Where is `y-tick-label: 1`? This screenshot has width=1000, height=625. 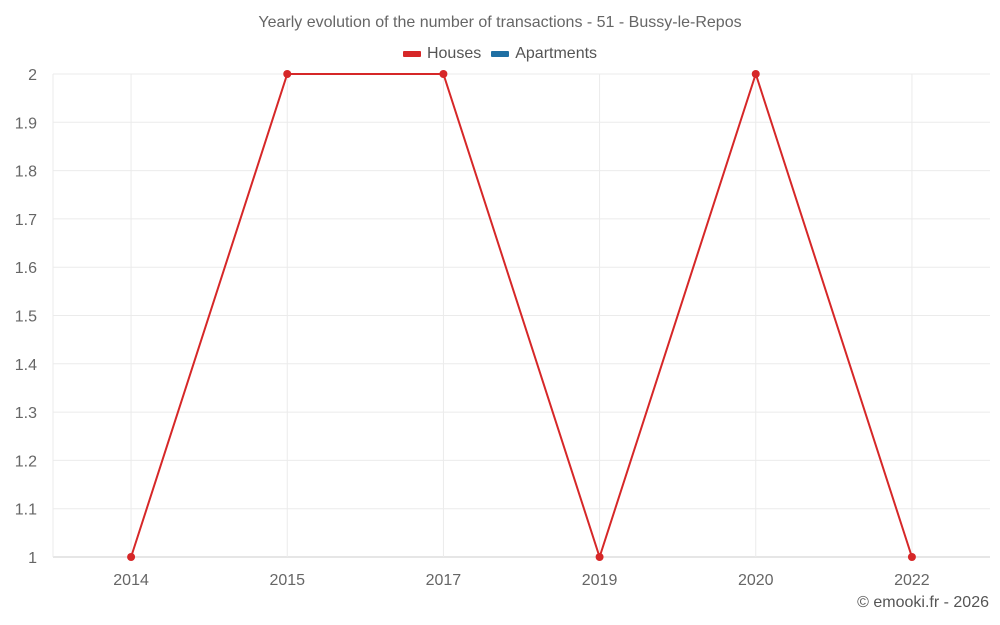
y-tick-label: 1 is located at coordinates (32, 558).